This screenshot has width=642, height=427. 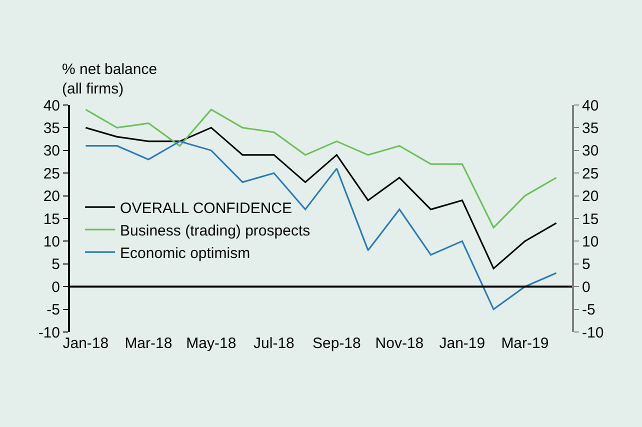 I want to click on x-tick-label: Sep-18, so click(x=336, y=343).